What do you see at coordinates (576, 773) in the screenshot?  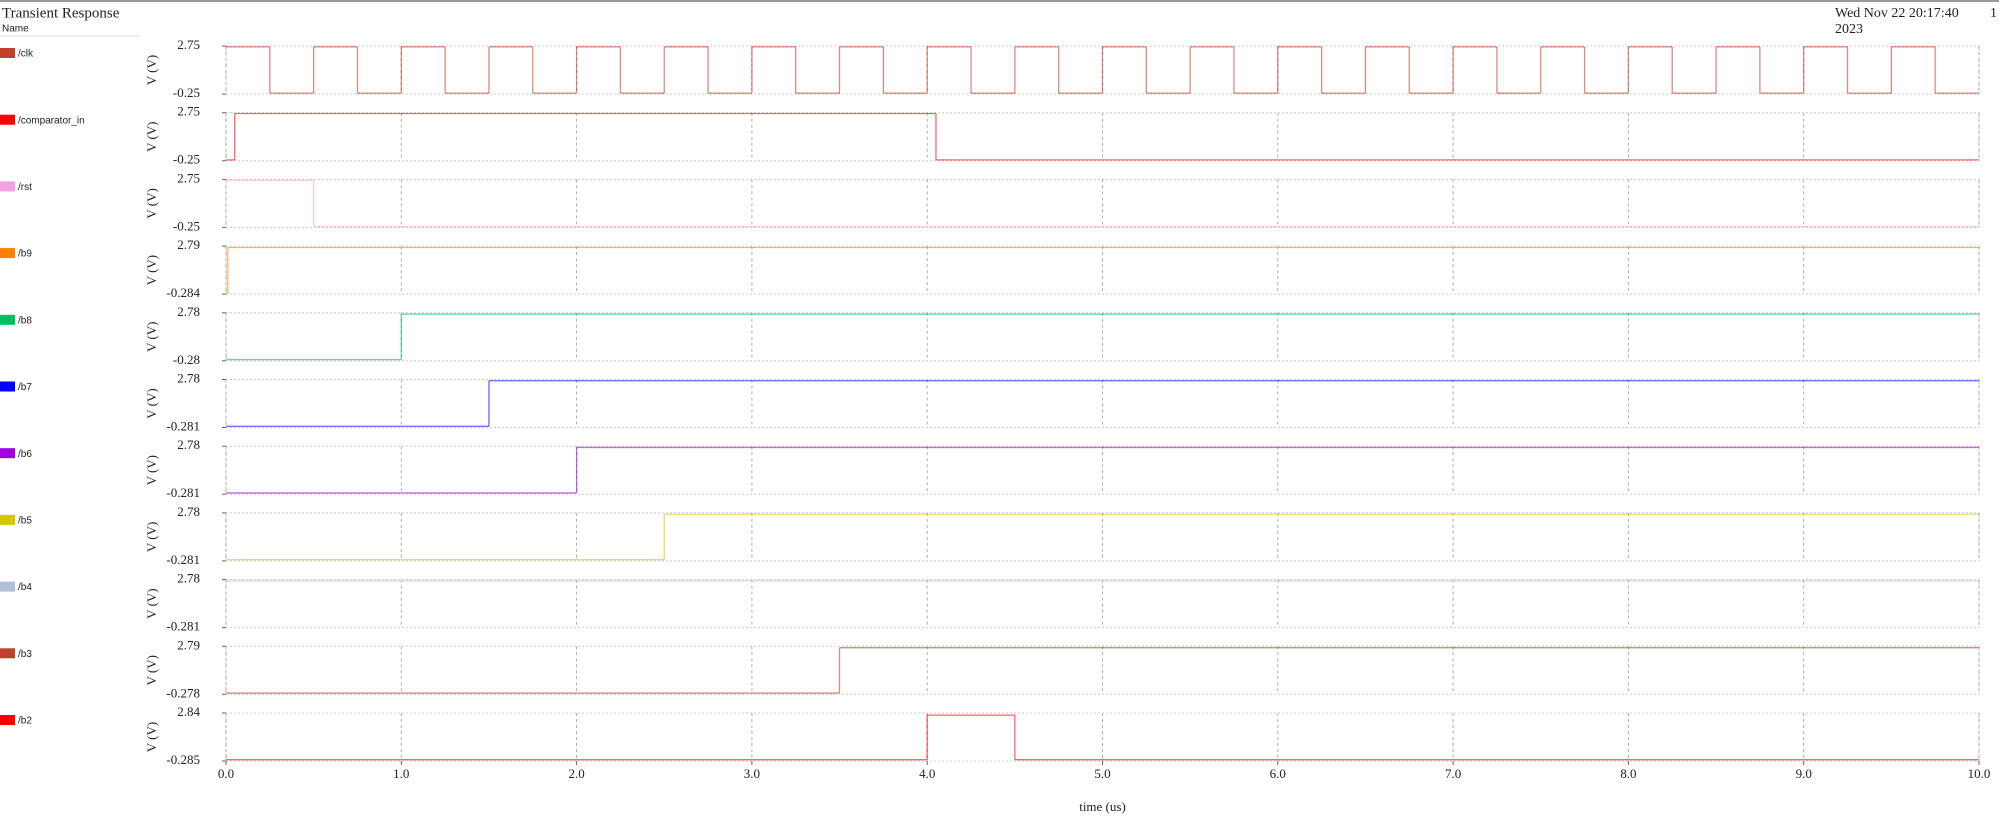 I see `x-tick-label: 2.0` at bounding box center [576, 773].